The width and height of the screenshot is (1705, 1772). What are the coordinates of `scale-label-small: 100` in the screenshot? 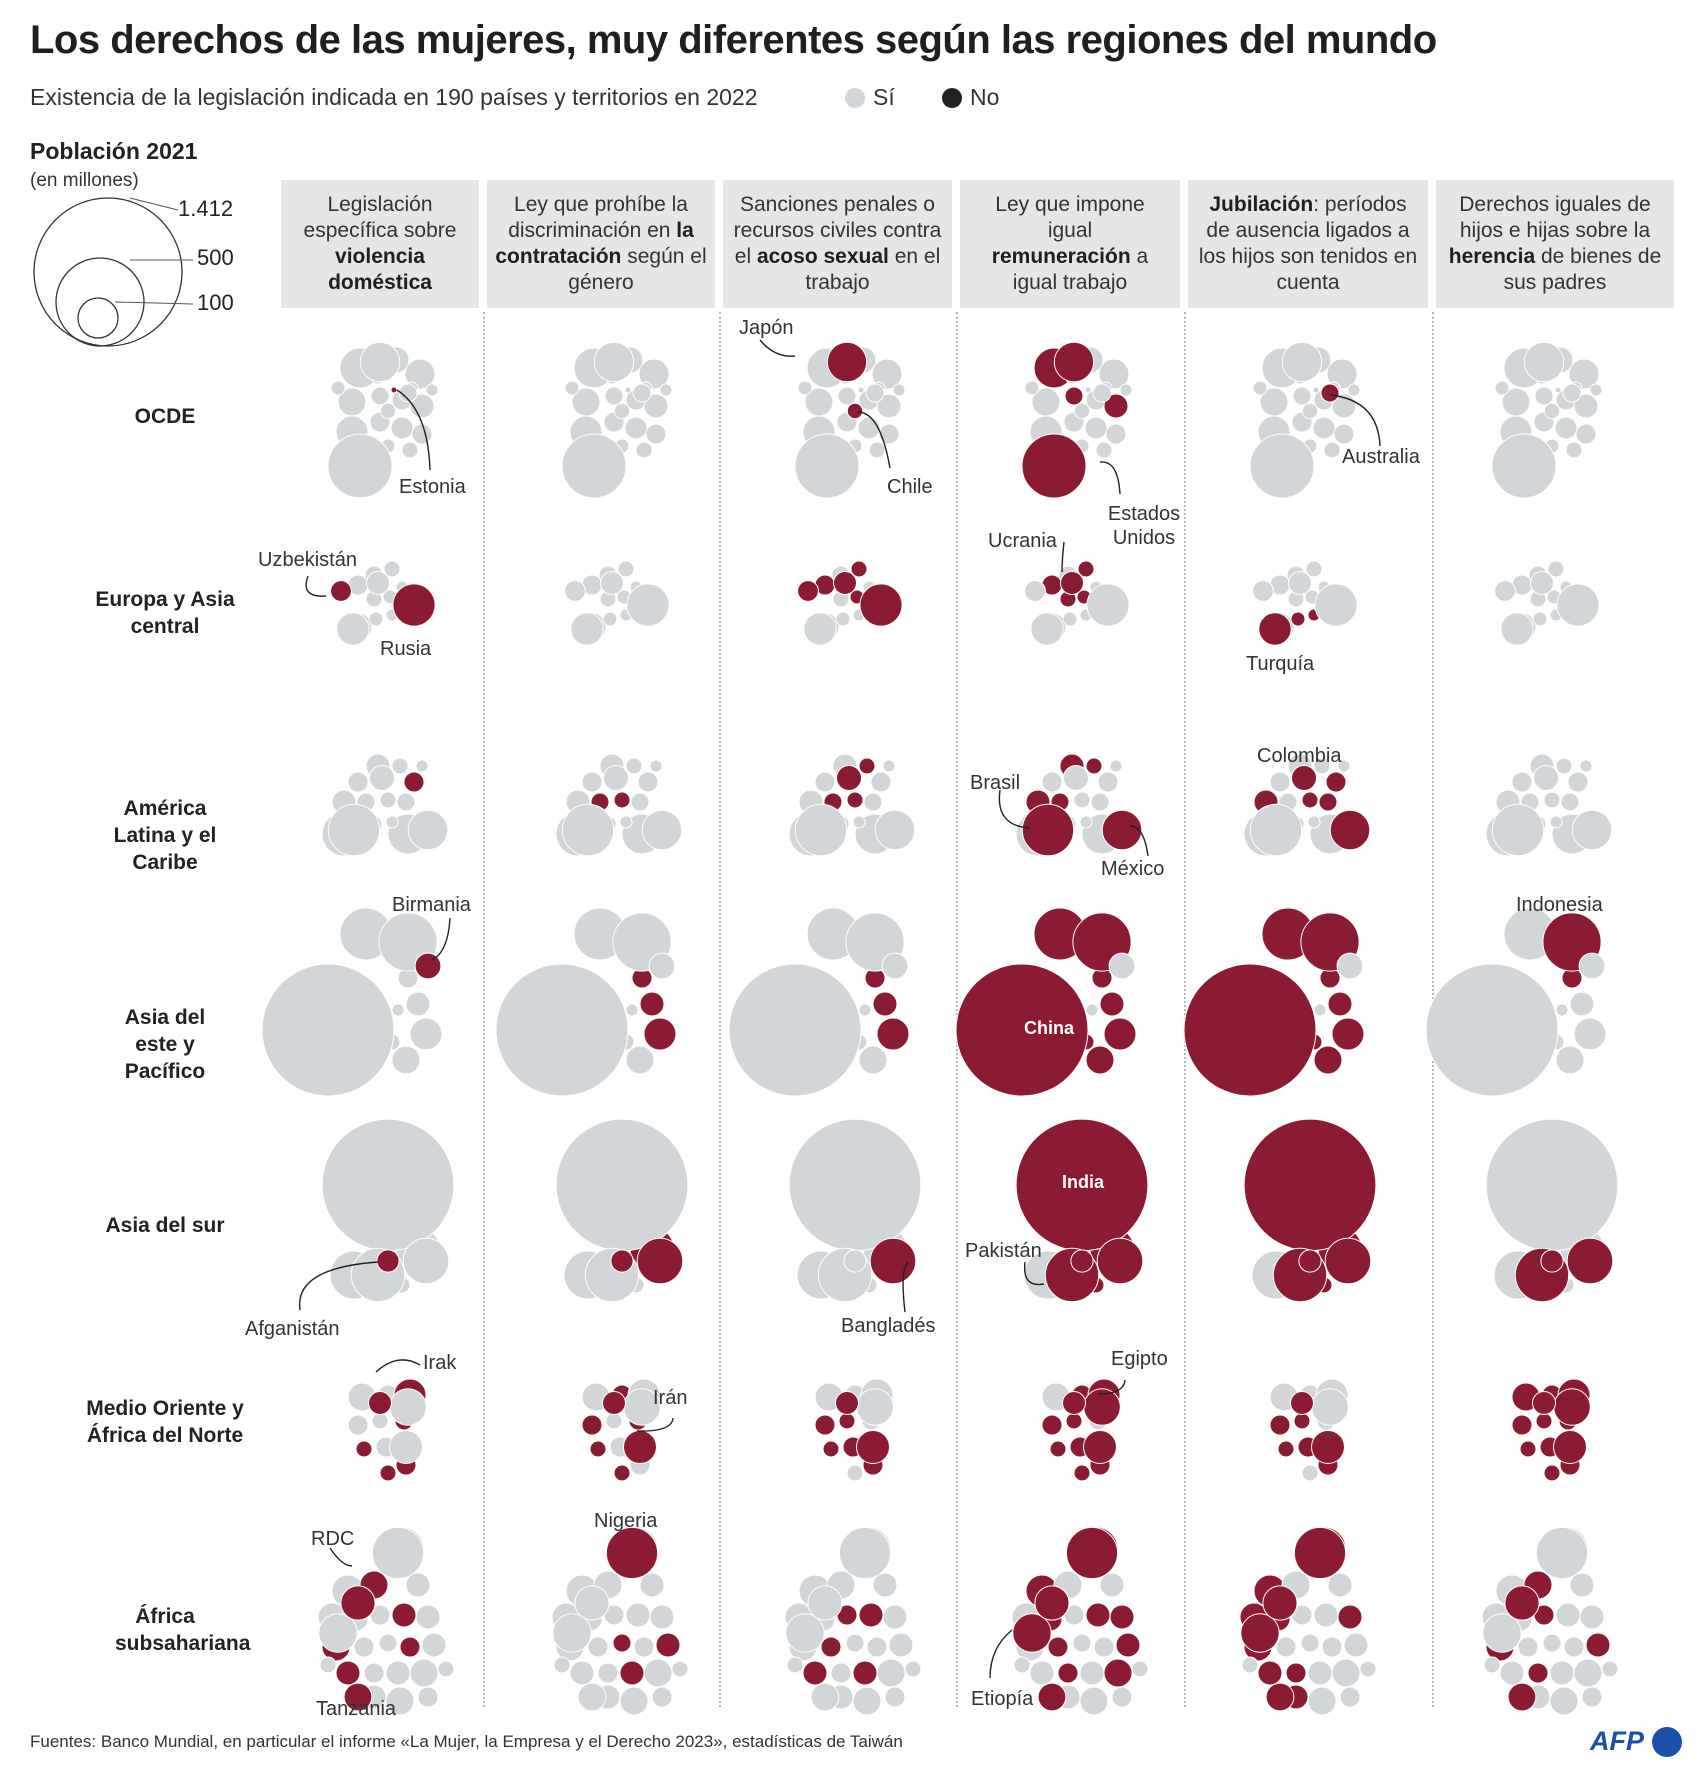 It's located at (215, 302).